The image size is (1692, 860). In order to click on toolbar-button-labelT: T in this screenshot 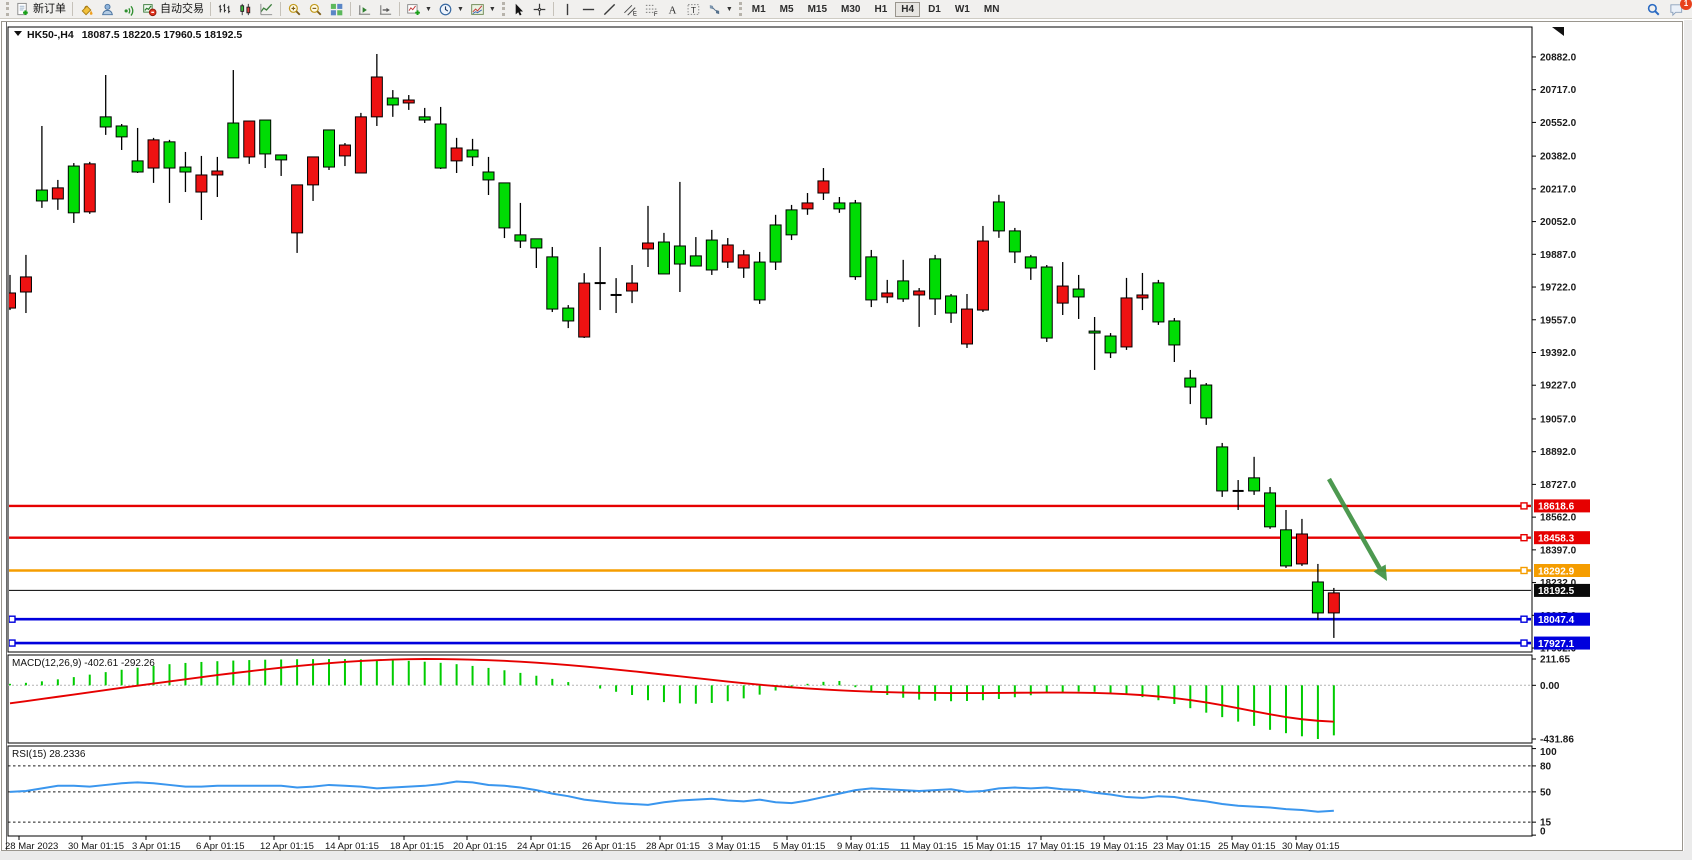, I will do `click(693, 9)`.